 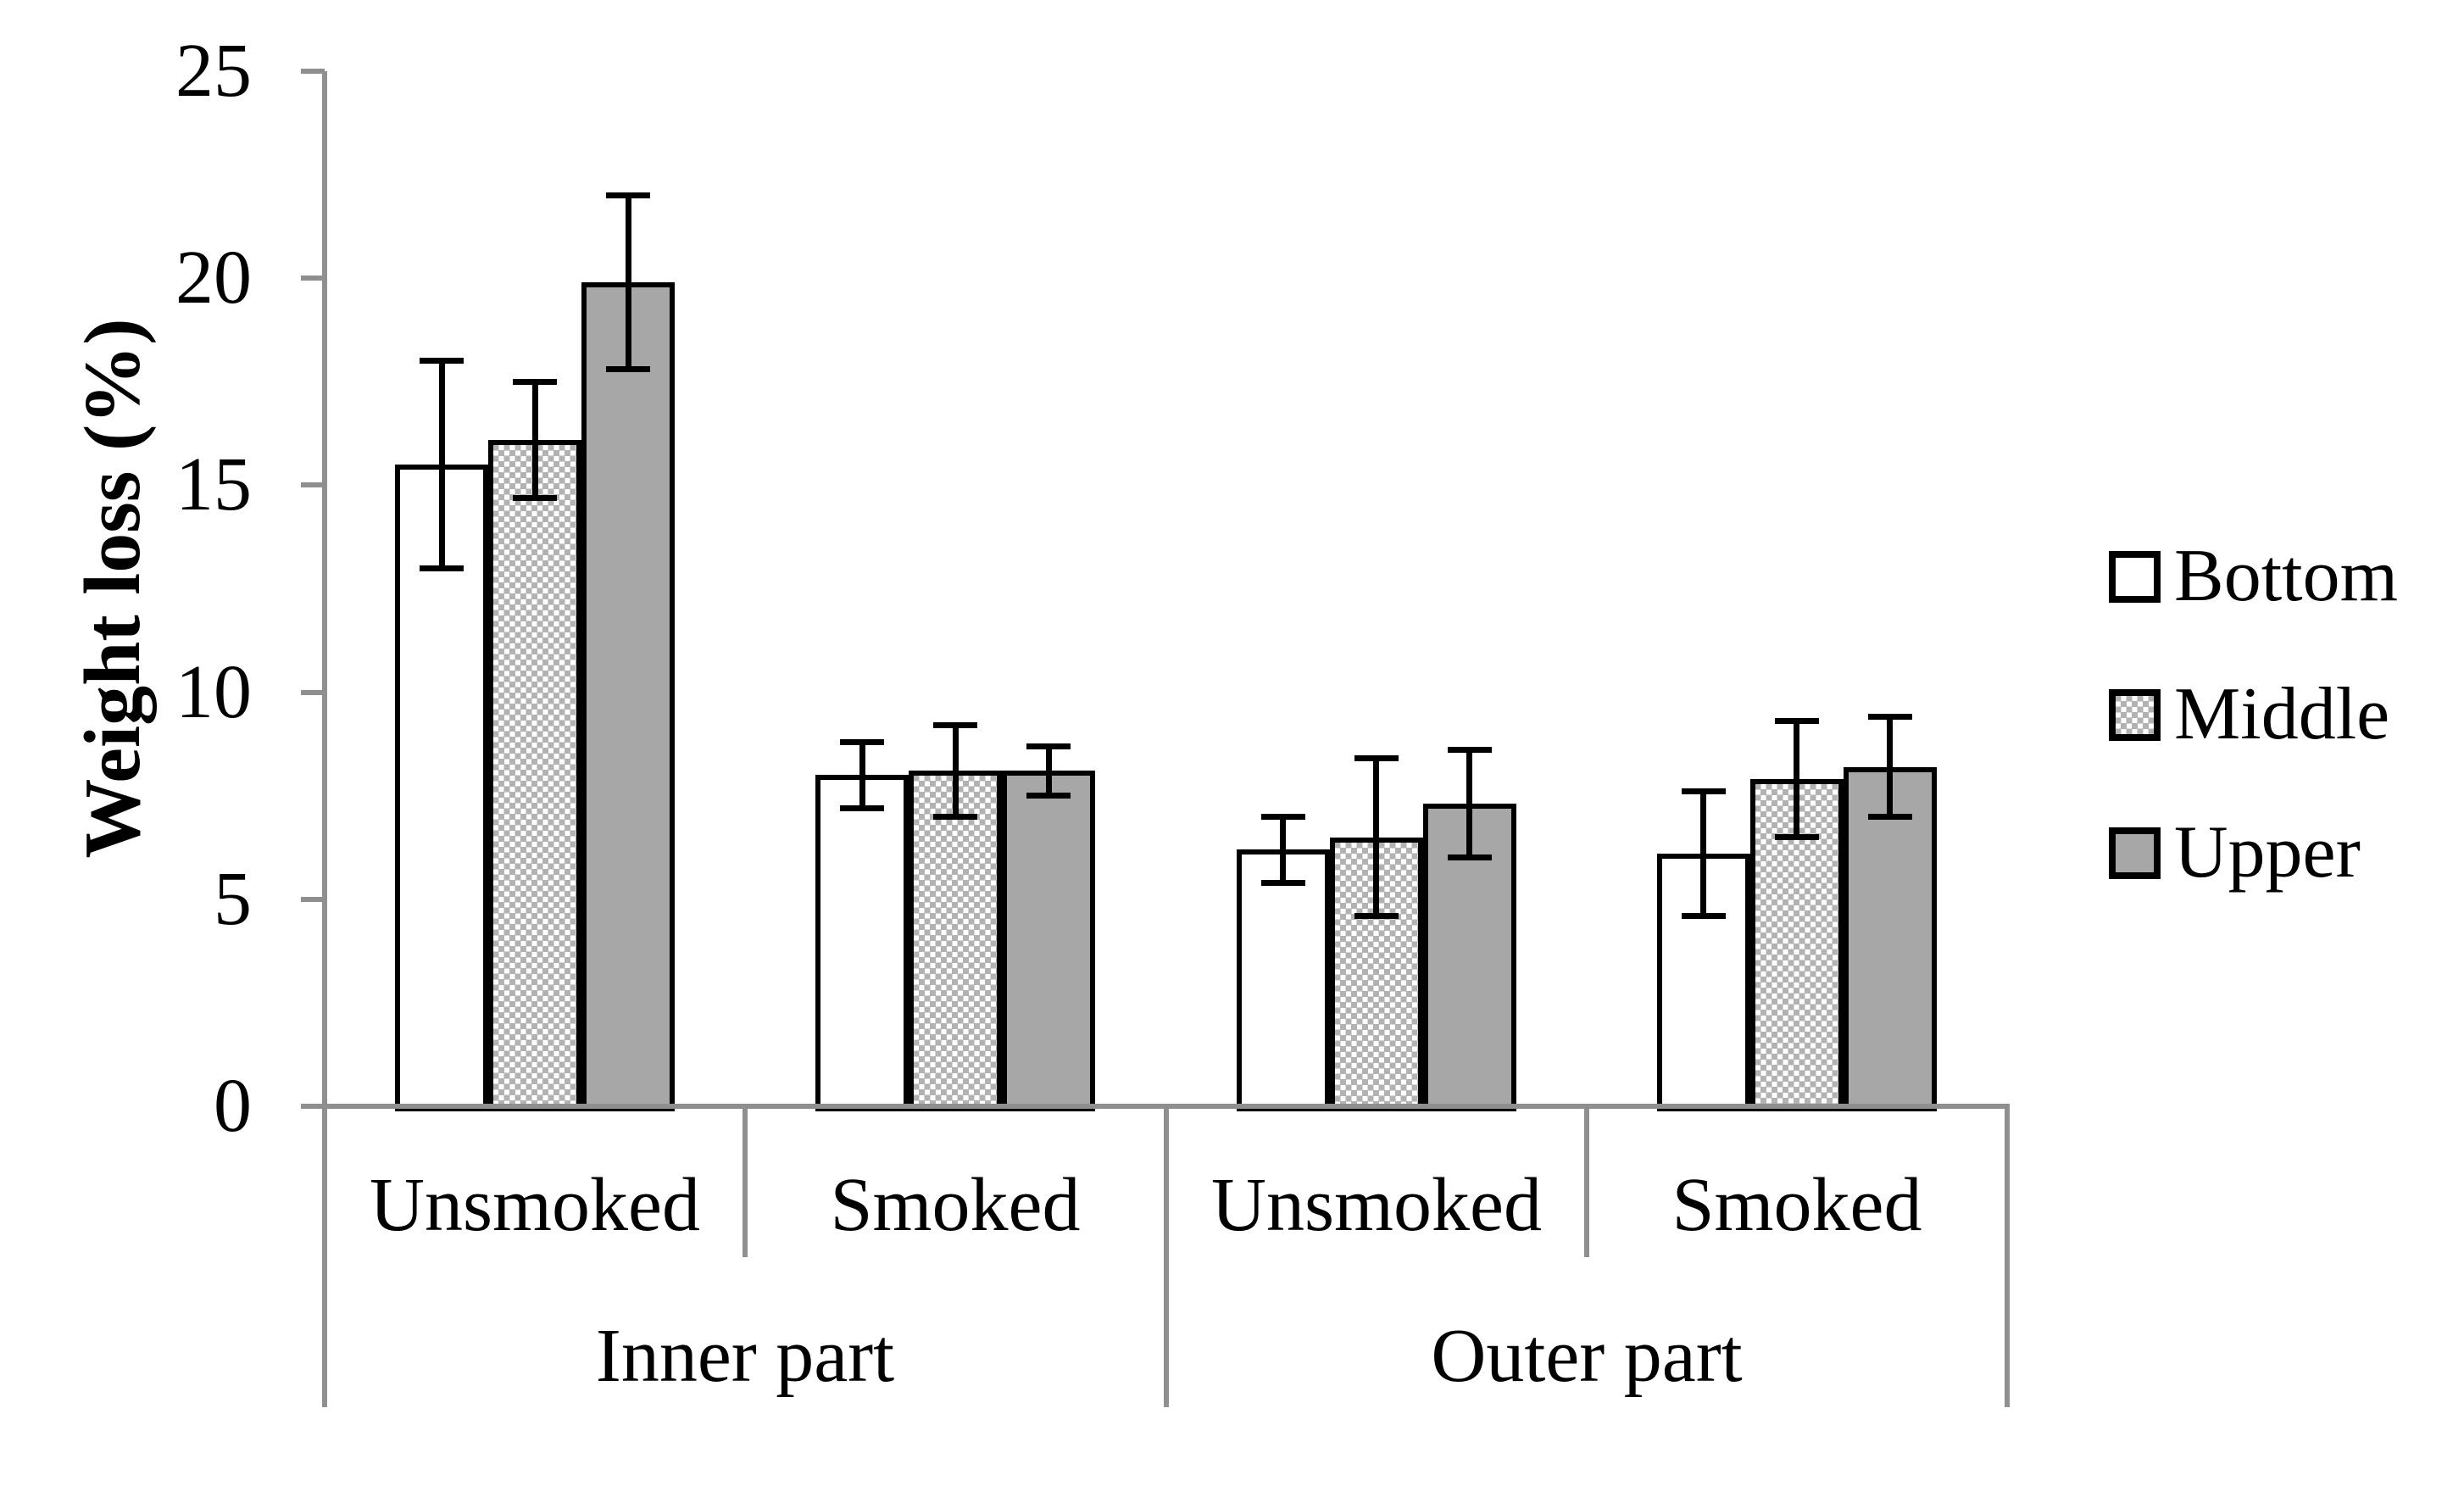 I want to click on legend-entry-bottom: Bottom, so click(x=2254, y=576).